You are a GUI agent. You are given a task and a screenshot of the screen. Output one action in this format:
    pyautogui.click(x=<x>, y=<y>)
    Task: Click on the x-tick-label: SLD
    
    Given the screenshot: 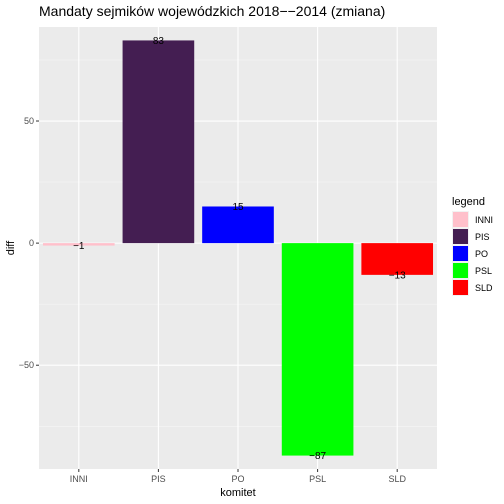 What is the action you would take?
    pyautogui.click(x=397, y=479)
    